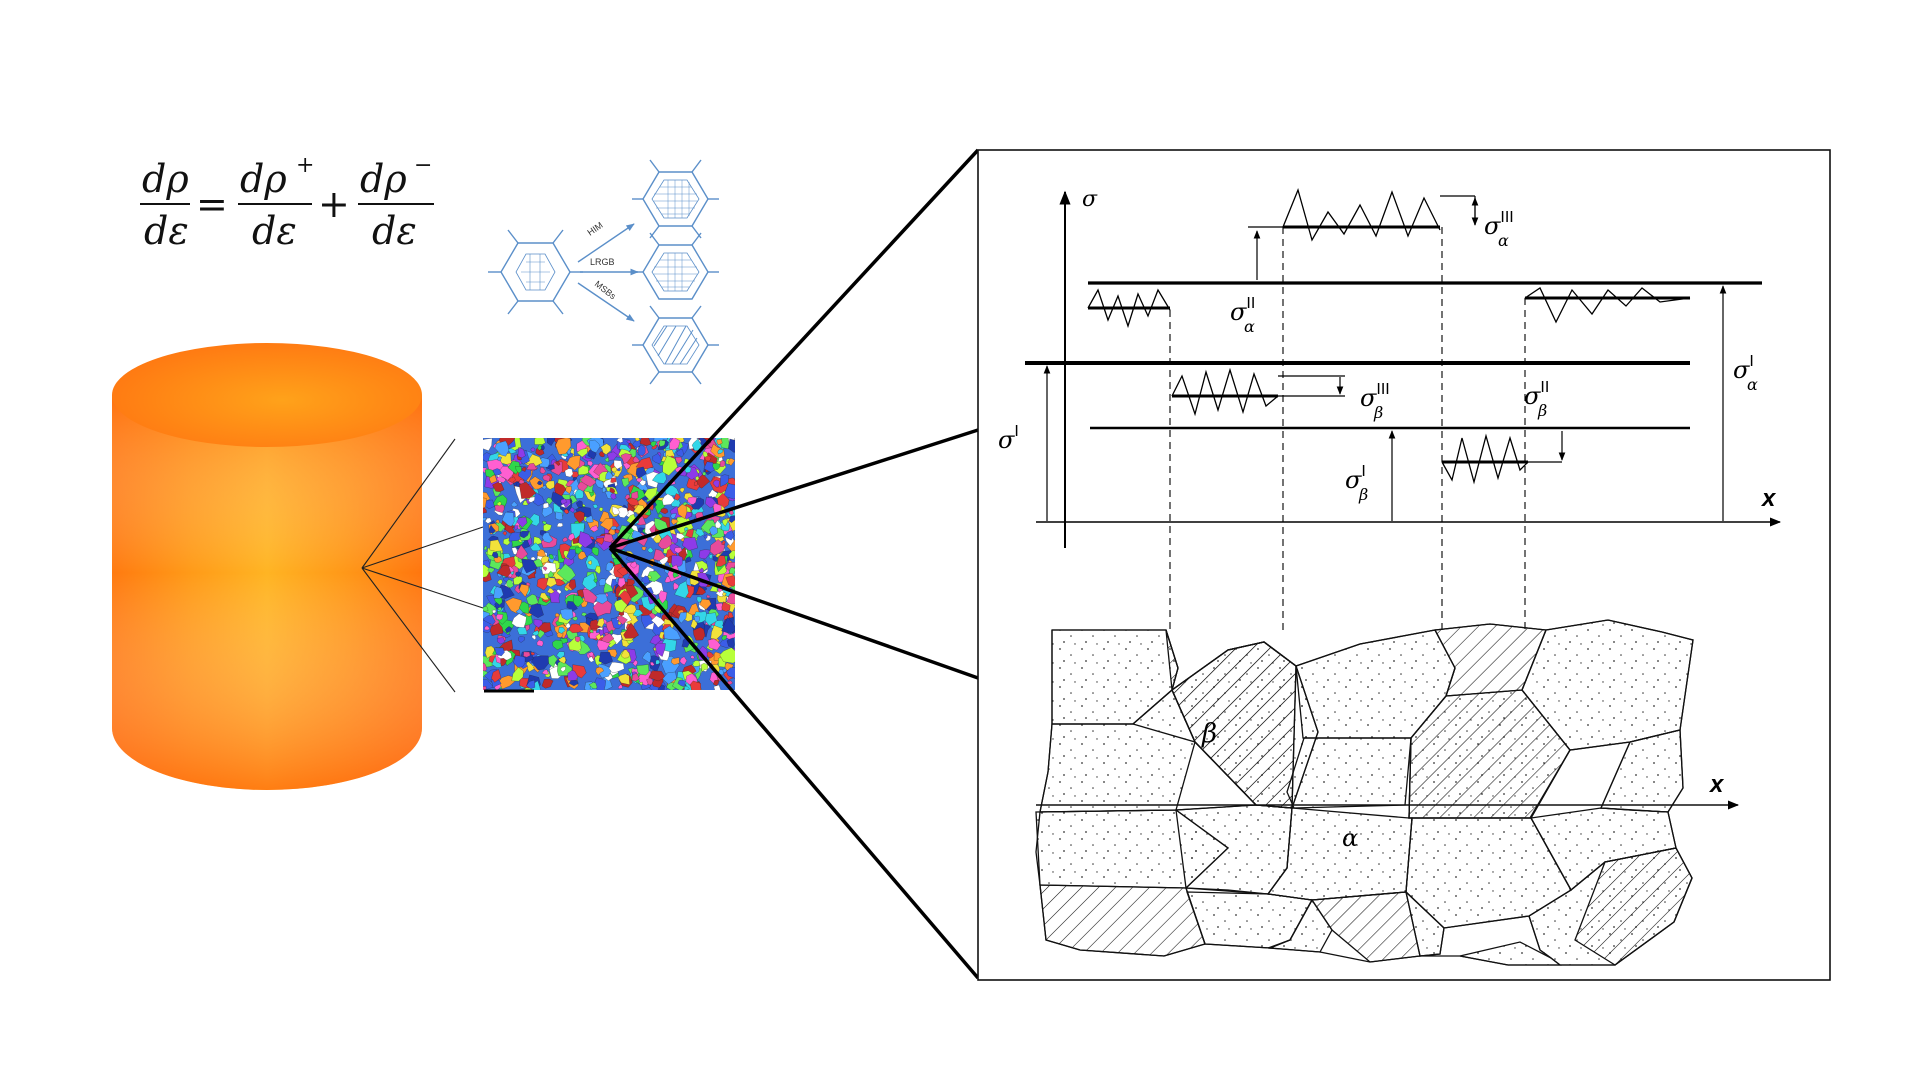  Describe the element at coordinates (1429, 349) in the screenshot. I see `stress-labels: σ x` at that location.